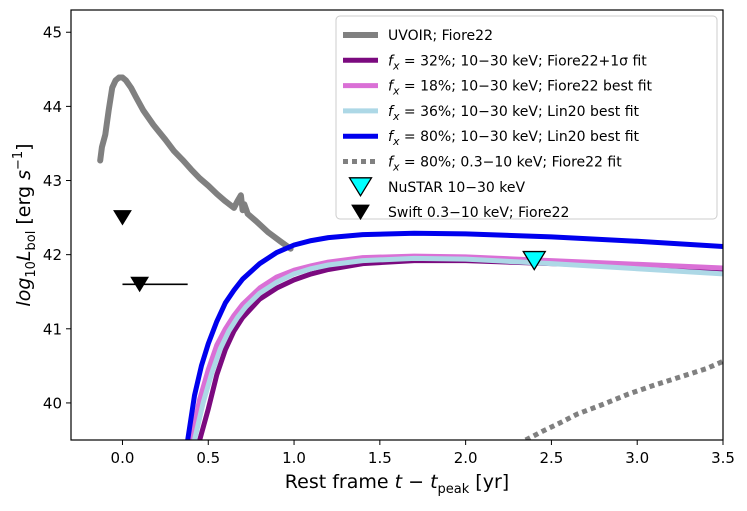 The height and width of the screenshot is (511, 747). Describe the element at coordinates (440, 36) in the screenshot. I see `legend-label-uvoir: UVOIR; Fiore22` at that location.